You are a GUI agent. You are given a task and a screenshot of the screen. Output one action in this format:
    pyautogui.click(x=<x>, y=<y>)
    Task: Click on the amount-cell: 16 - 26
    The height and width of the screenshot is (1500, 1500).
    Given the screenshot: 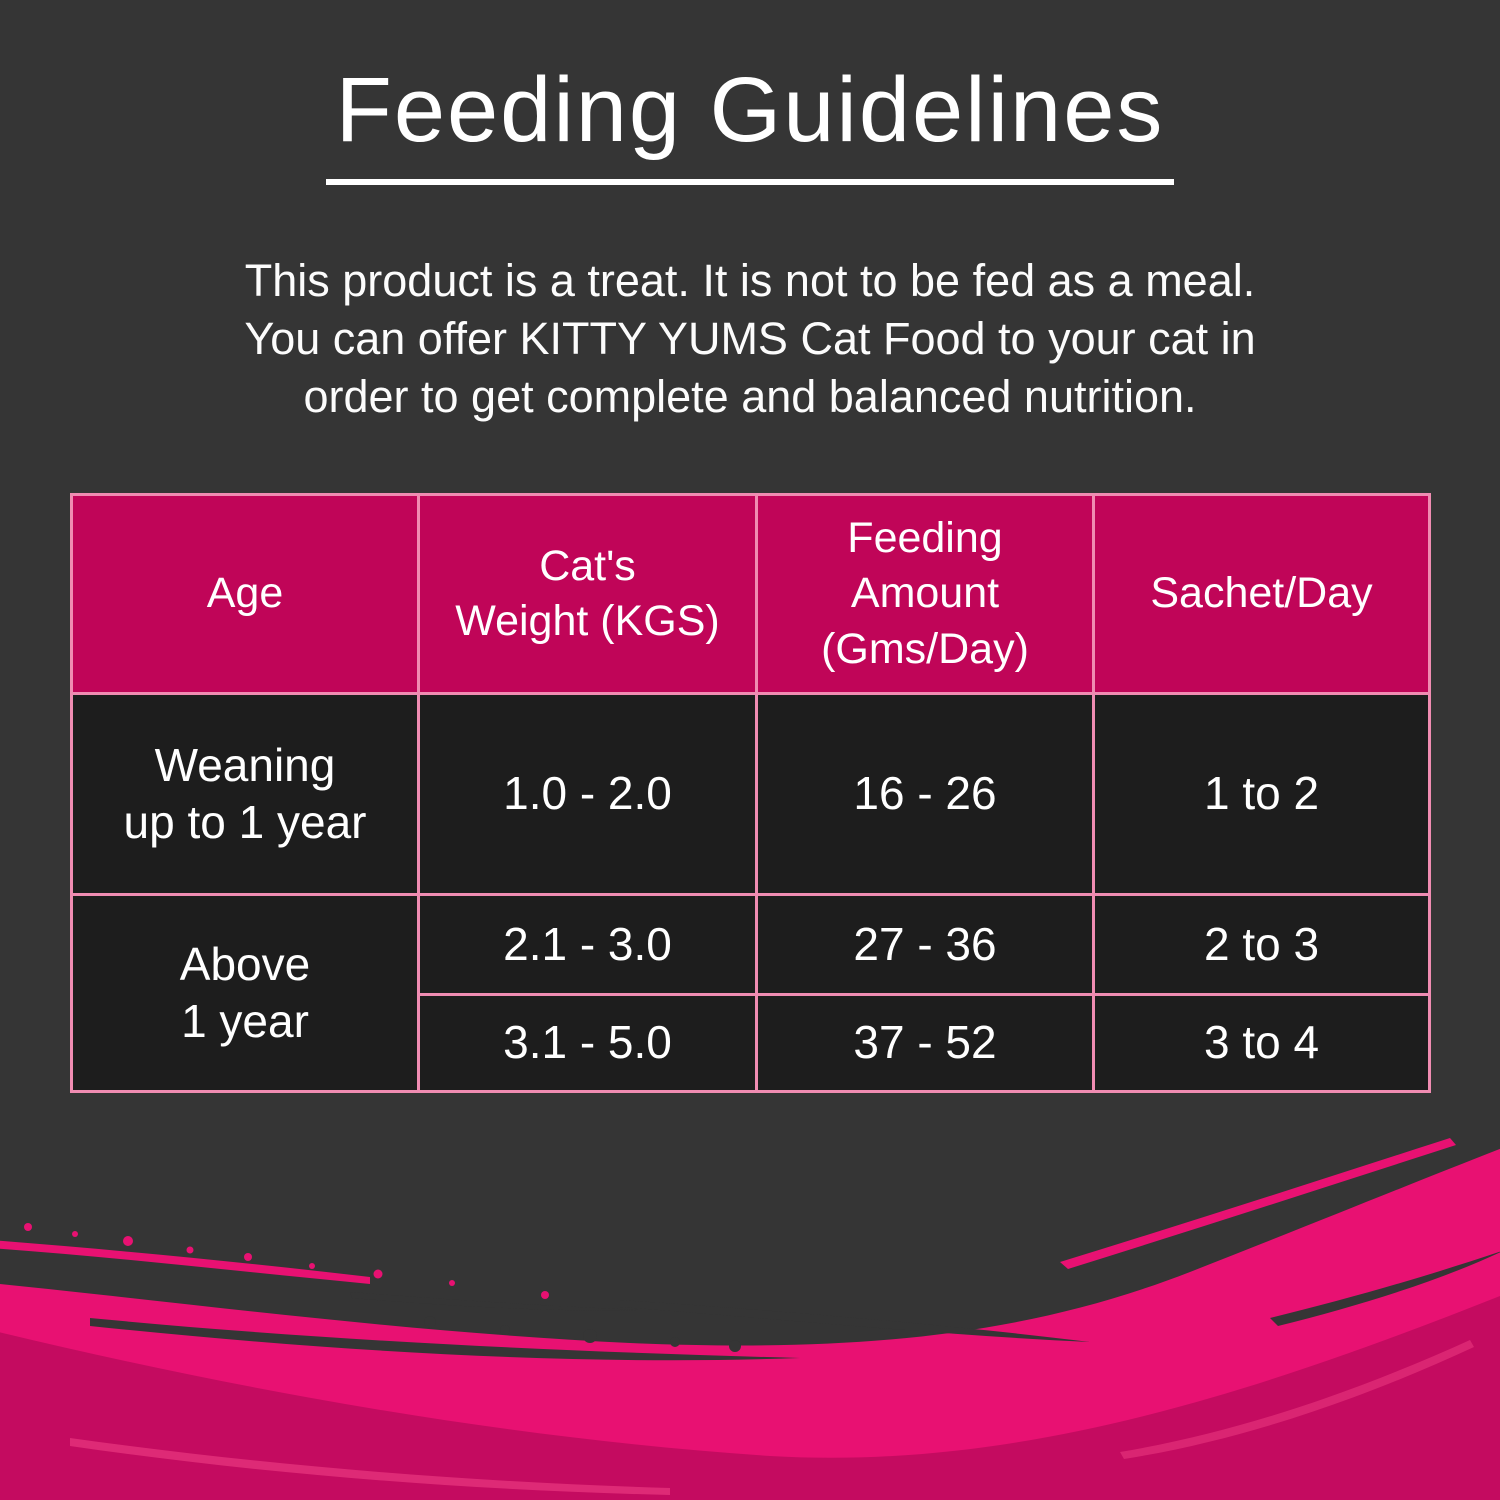 What is the action you would take?
    pyautogui.click(x=925, y=794)
    